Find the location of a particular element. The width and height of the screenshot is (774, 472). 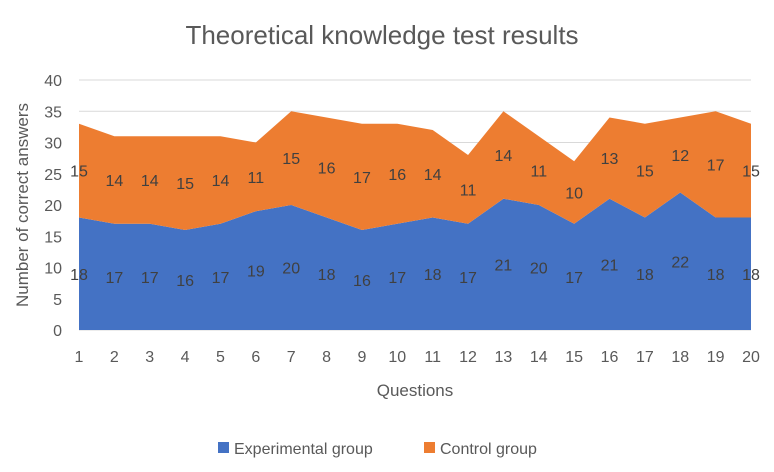

y-tick-label: 40 is located at coordinates (53, 81).